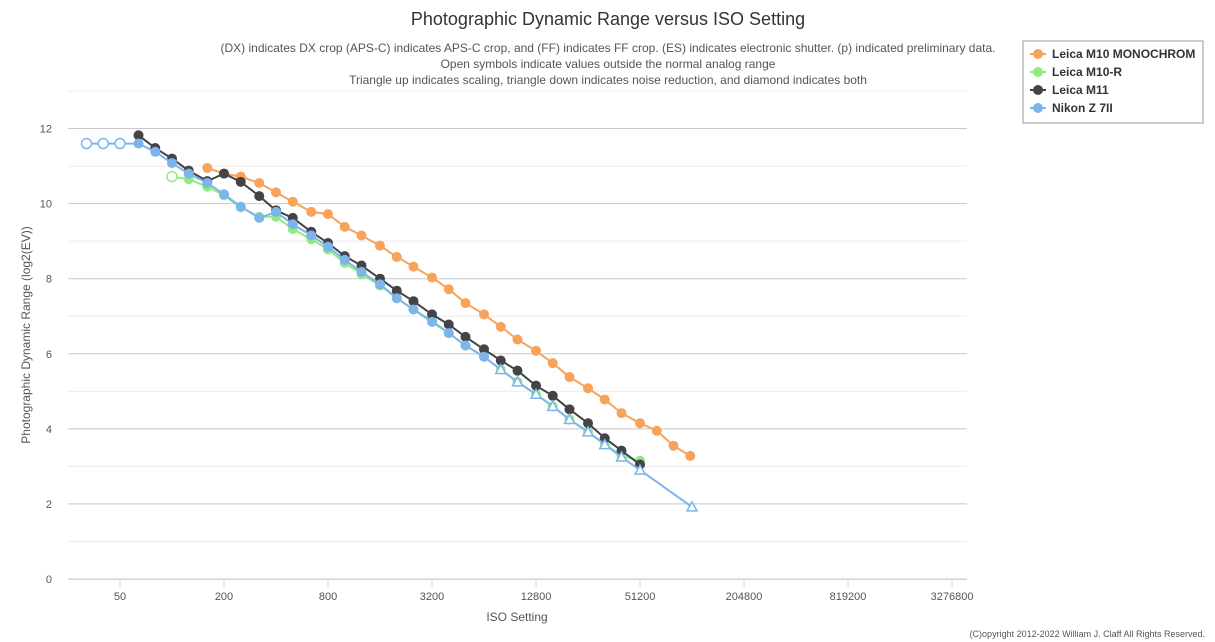 This screenshot has width=1215, height=642. What do you see at coordinates (46, 130) in the screenshot?
I see `y-tick-label: 12` at bounding box center [46, 130].